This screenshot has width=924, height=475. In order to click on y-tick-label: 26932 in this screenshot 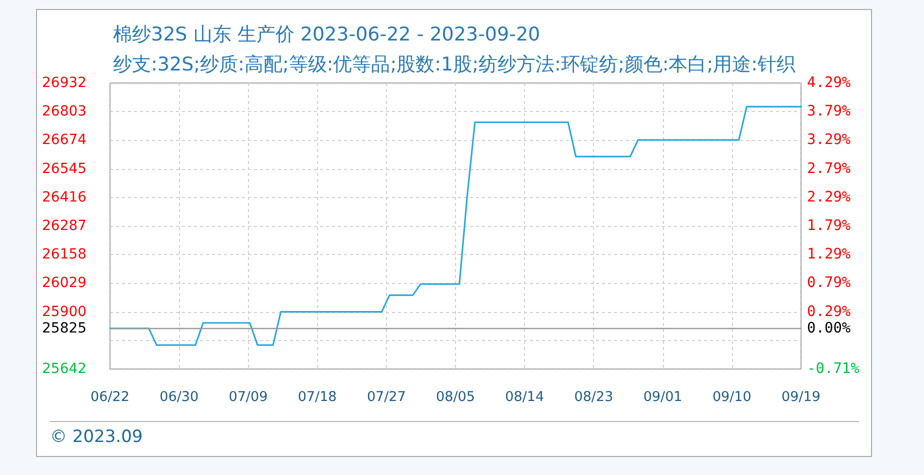, I will do `click(64, 83)`.